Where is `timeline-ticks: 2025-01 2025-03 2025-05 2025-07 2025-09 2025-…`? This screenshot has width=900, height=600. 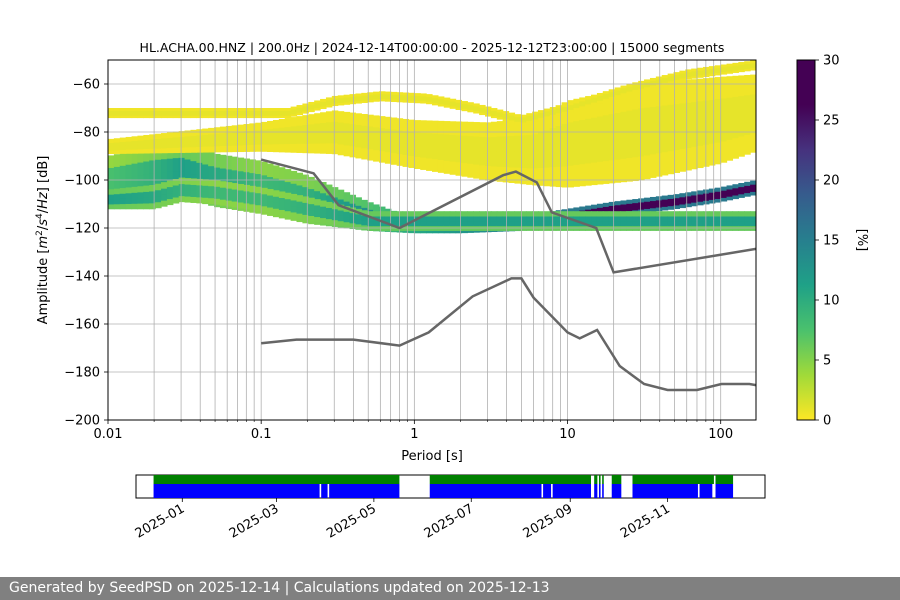 timeline-ticks: 2025-01 2025-03 2025-05 2025-07 2025-09 2025-… is located at coordinates (403, 520).